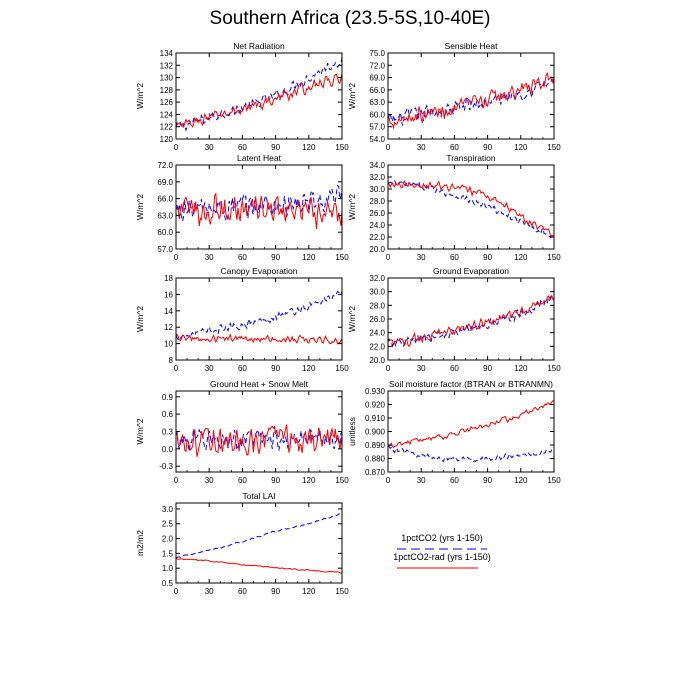 This screenshot has width=700, height=700. What do you see at coordinates (352, 431) in the screenshot?
I see `y-axis-label: unitless` at bounding box center [352, 431].